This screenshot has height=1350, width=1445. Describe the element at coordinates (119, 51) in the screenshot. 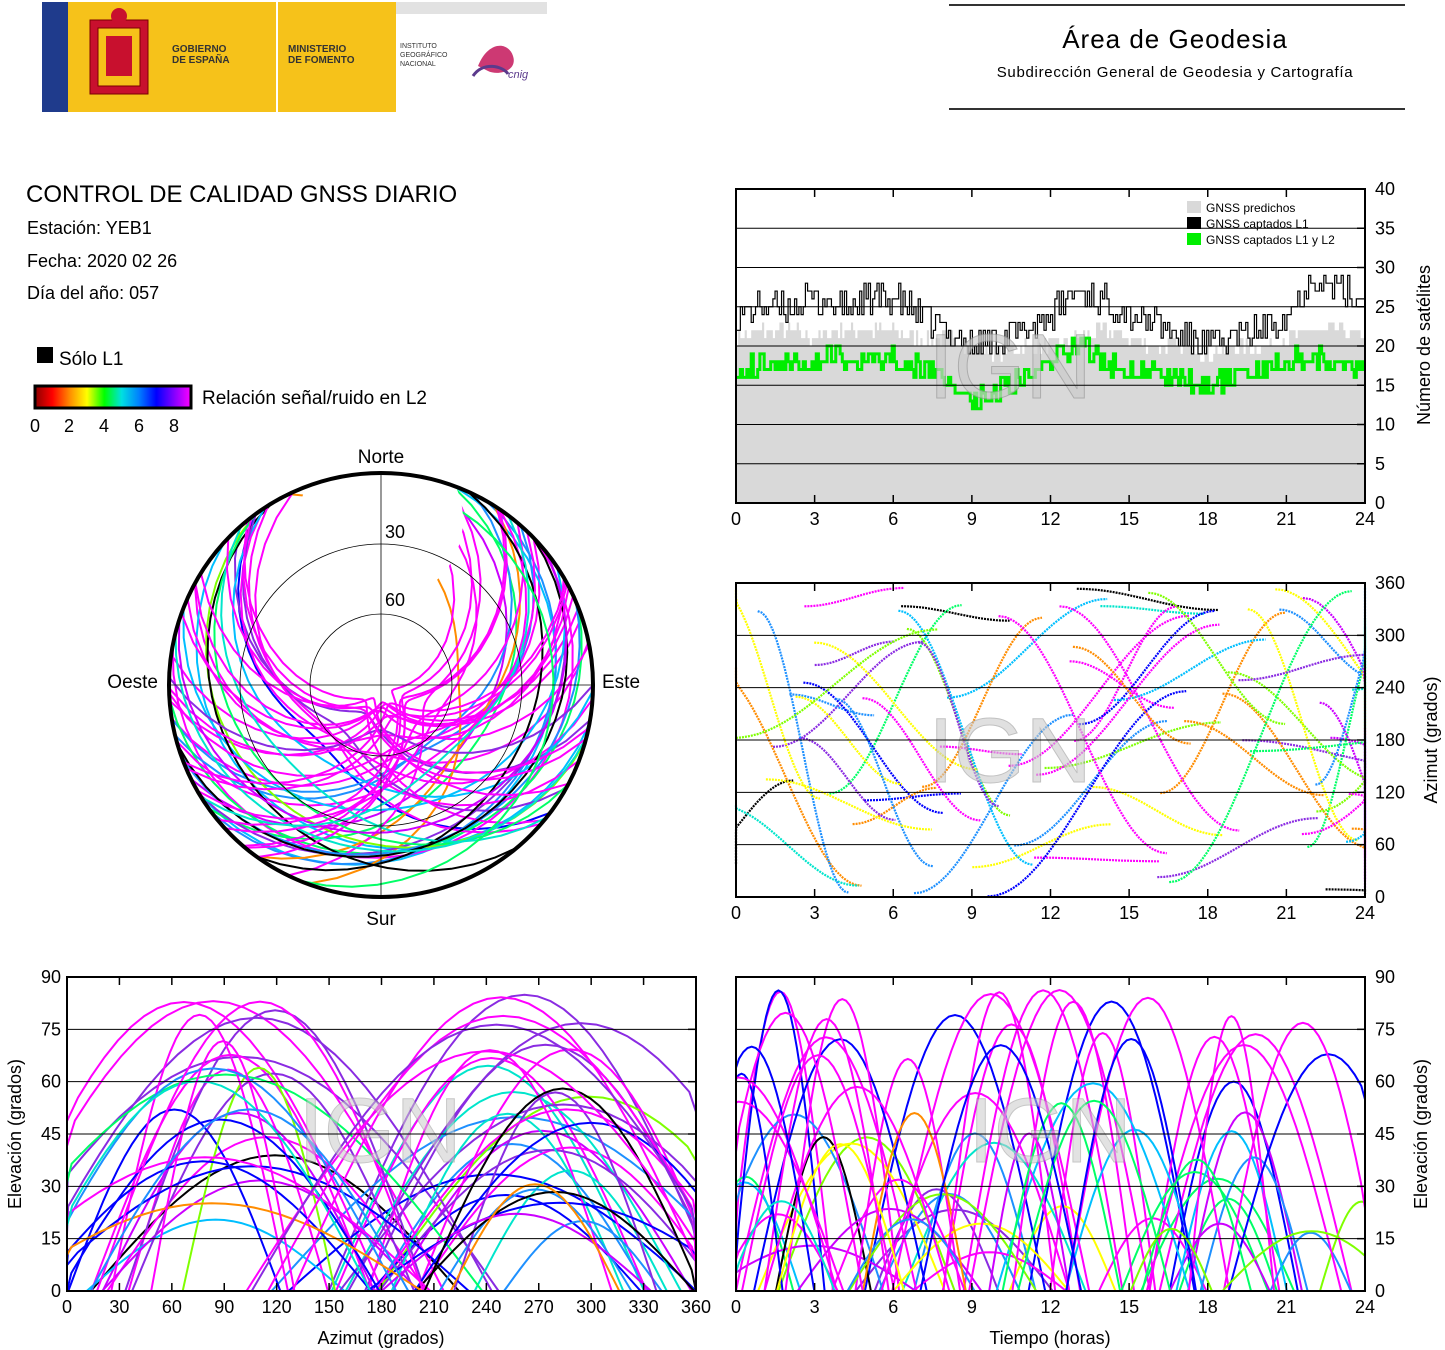

I see `coat-of-arms-icon` at that location.